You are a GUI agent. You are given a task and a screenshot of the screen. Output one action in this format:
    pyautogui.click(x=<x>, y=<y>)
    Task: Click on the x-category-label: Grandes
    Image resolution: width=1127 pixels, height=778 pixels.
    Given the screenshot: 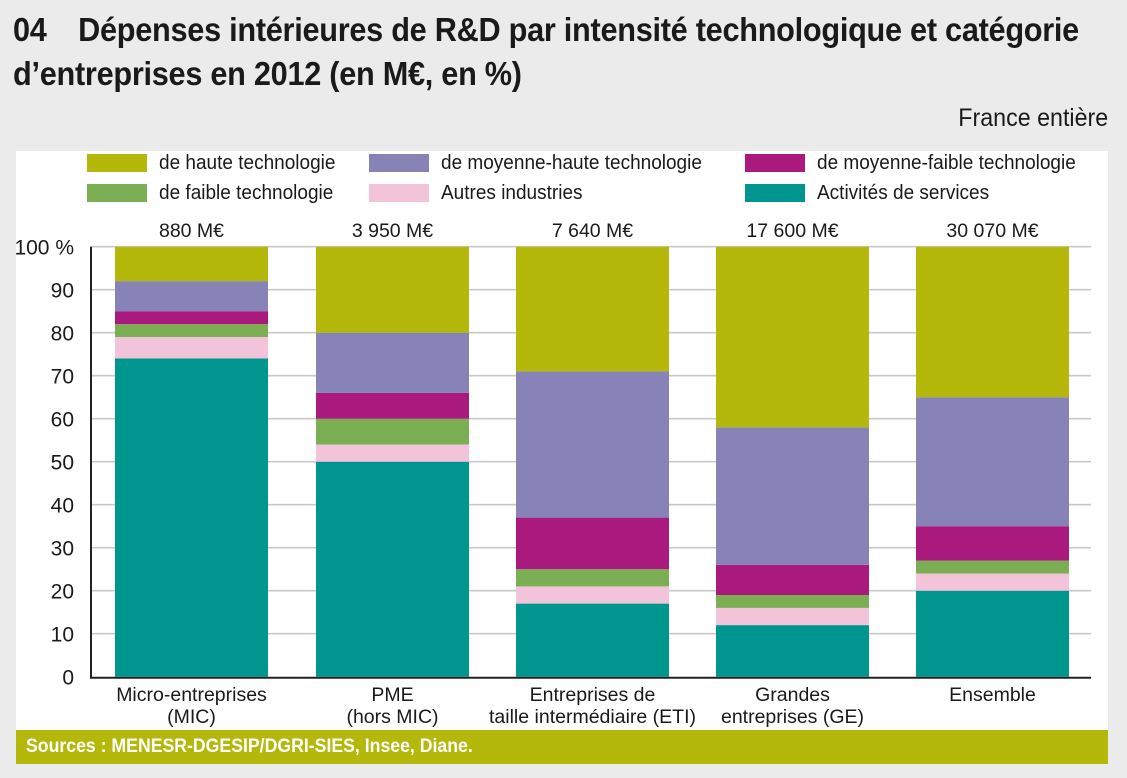 What is the action you would take?
    pyautogui.click(x=792, y=695)
    